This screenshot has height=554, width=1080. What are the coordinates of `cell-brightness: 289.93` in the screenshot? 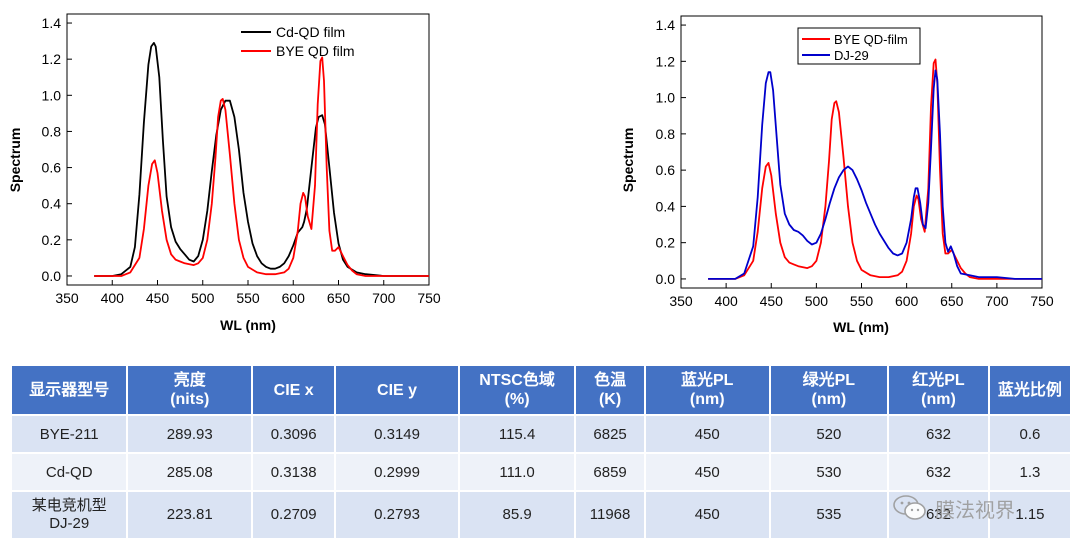 It's located at (190, 434).